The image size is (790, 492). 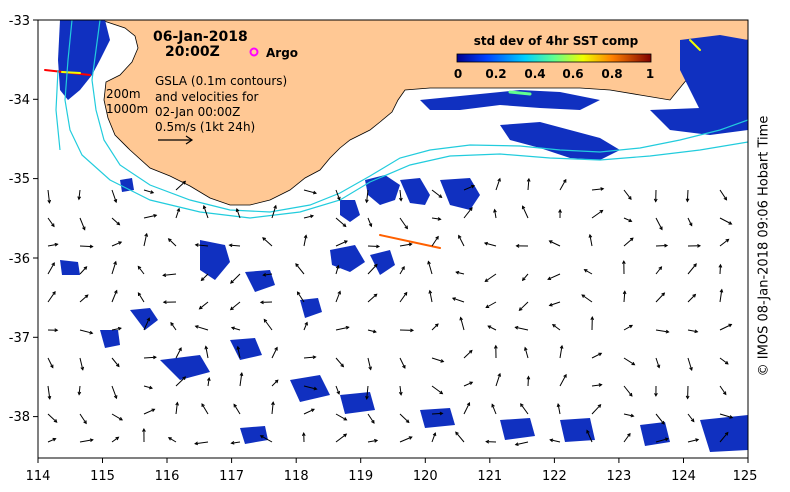 What do you see at coordinates (410, 241) in the screenshot?
I see `sst-streak-central` at bounding box center [410, 241].